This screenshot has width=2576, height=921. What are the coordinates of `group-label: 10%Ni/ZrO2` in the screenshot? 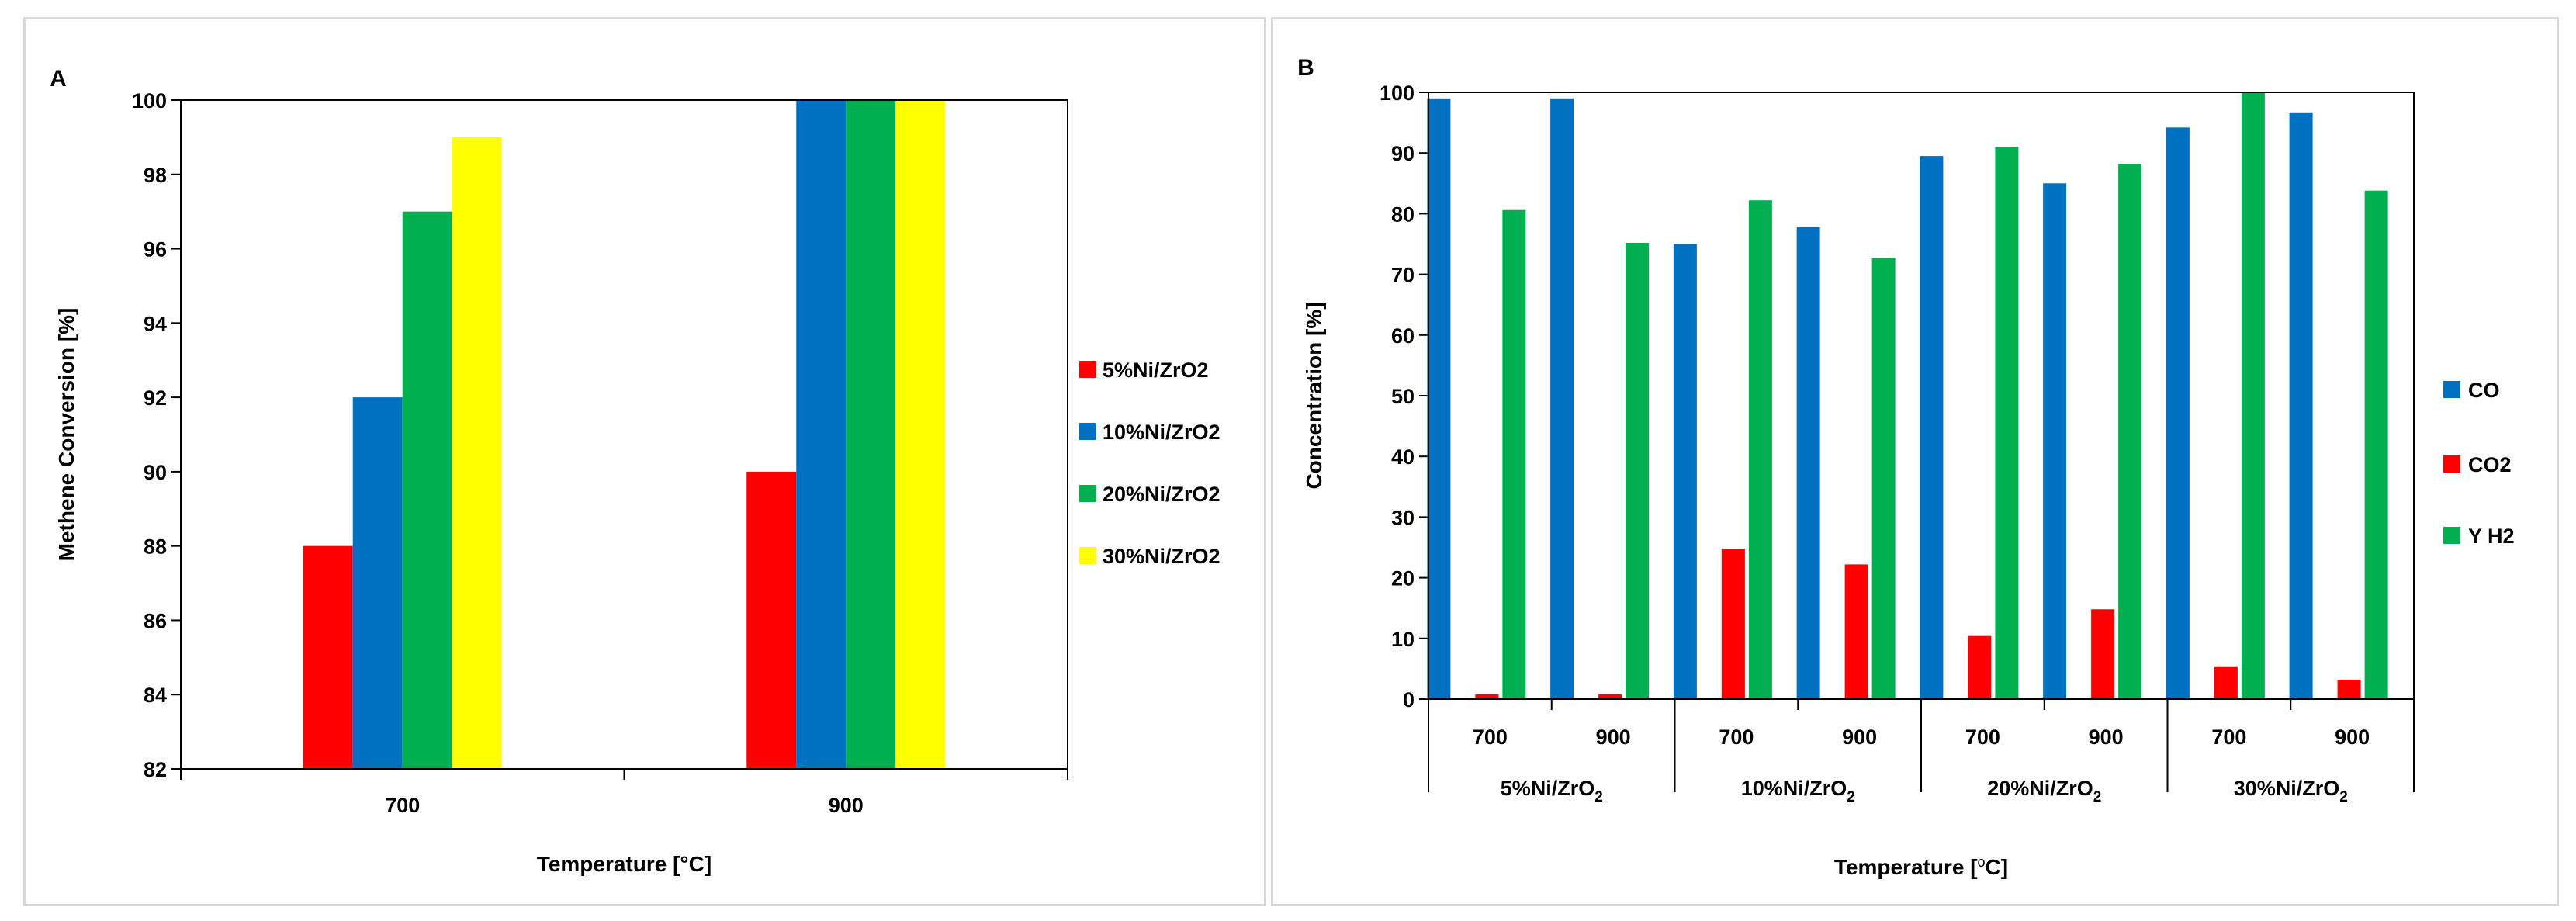 It's located at (1798, 791).